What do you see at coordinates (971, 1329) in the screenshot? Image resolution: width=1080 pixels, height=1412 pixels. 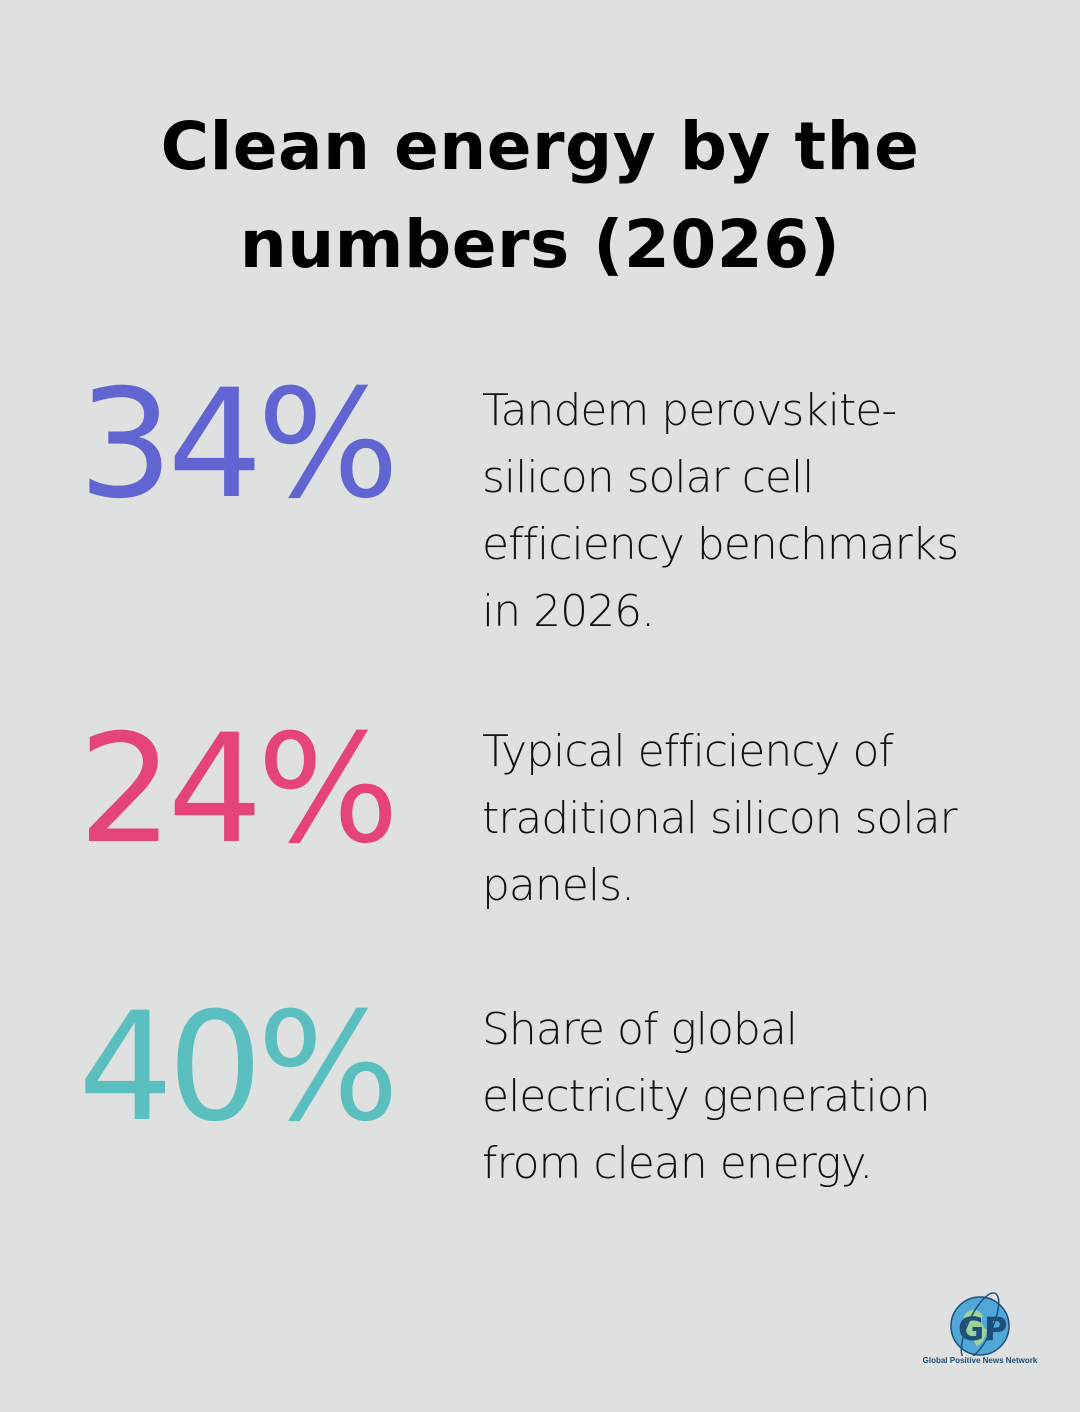 I see `svg-text: G` at bounding box center [971, 1329].